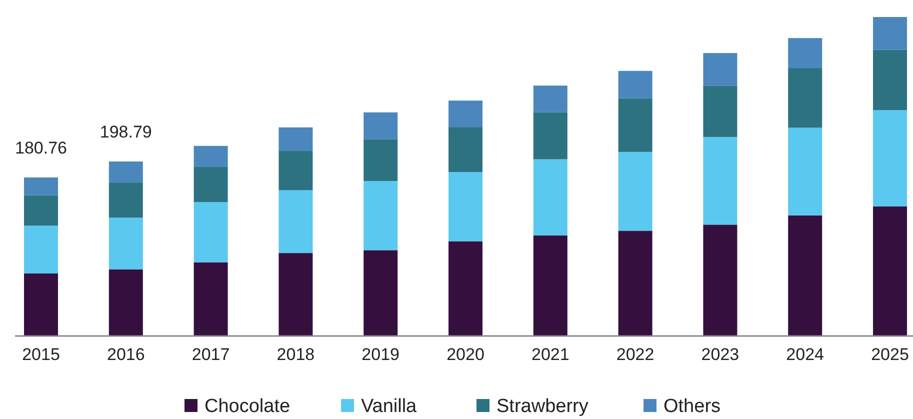 Image resolution: width=913 pixels, height=419 pixels. I want to click on legend-label: Vanilla, so click(389, 406).